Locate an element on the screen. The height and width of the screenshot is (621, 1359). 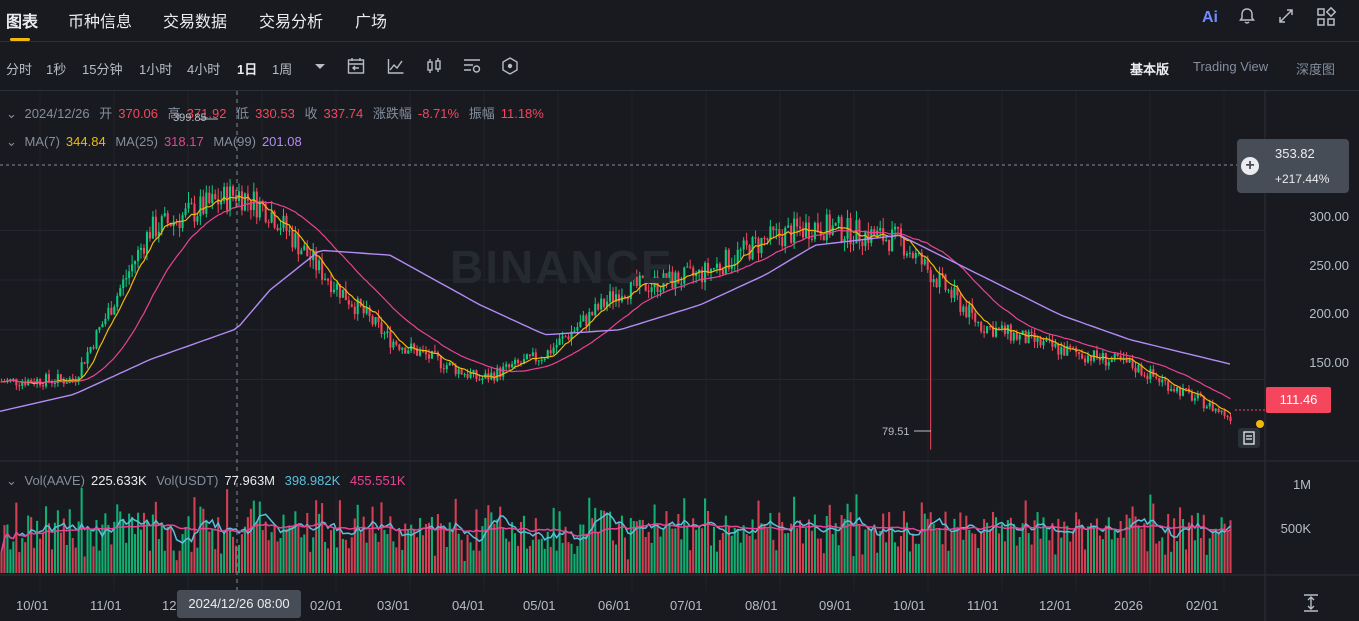
reset-scale-icon is located at coordinates (1311, 603).